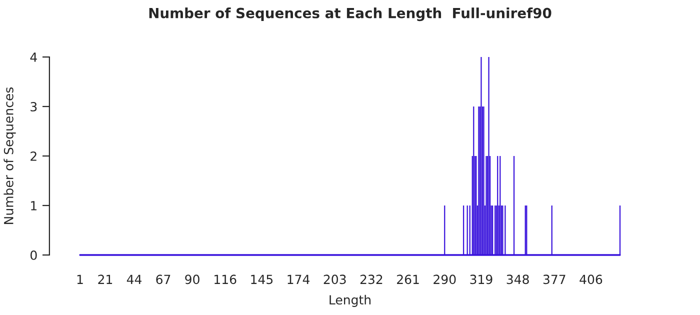 Image resolution: width=700 pixels, height=315 pixels. Describe the element at coordinates (33, 107) in the screenshot. I see `y-tick-label: 3` at that location.